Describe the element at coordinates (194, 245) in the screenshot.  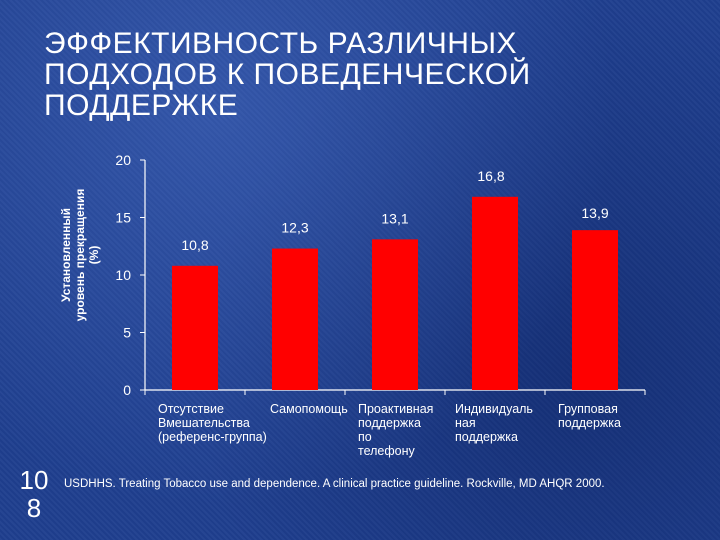
I see `bar-value-label-1: 10,8` at that location.